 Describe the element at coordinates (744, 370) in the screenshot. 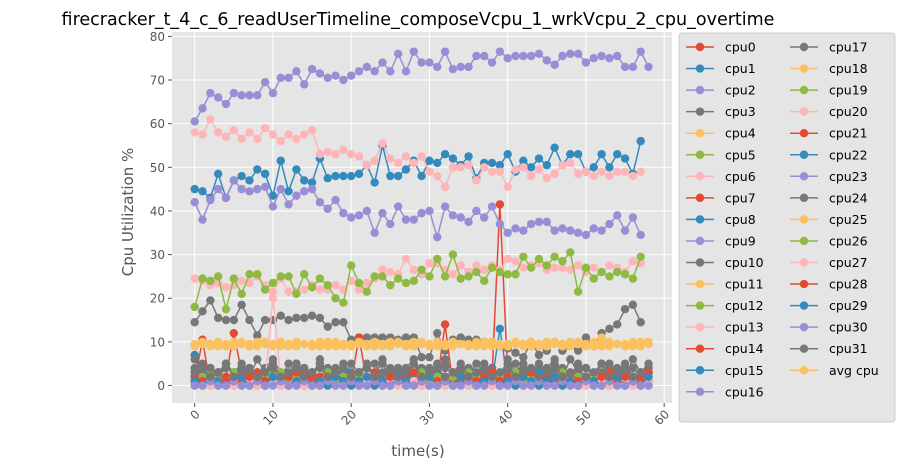

I see `legend-label: cpu15` at that location.